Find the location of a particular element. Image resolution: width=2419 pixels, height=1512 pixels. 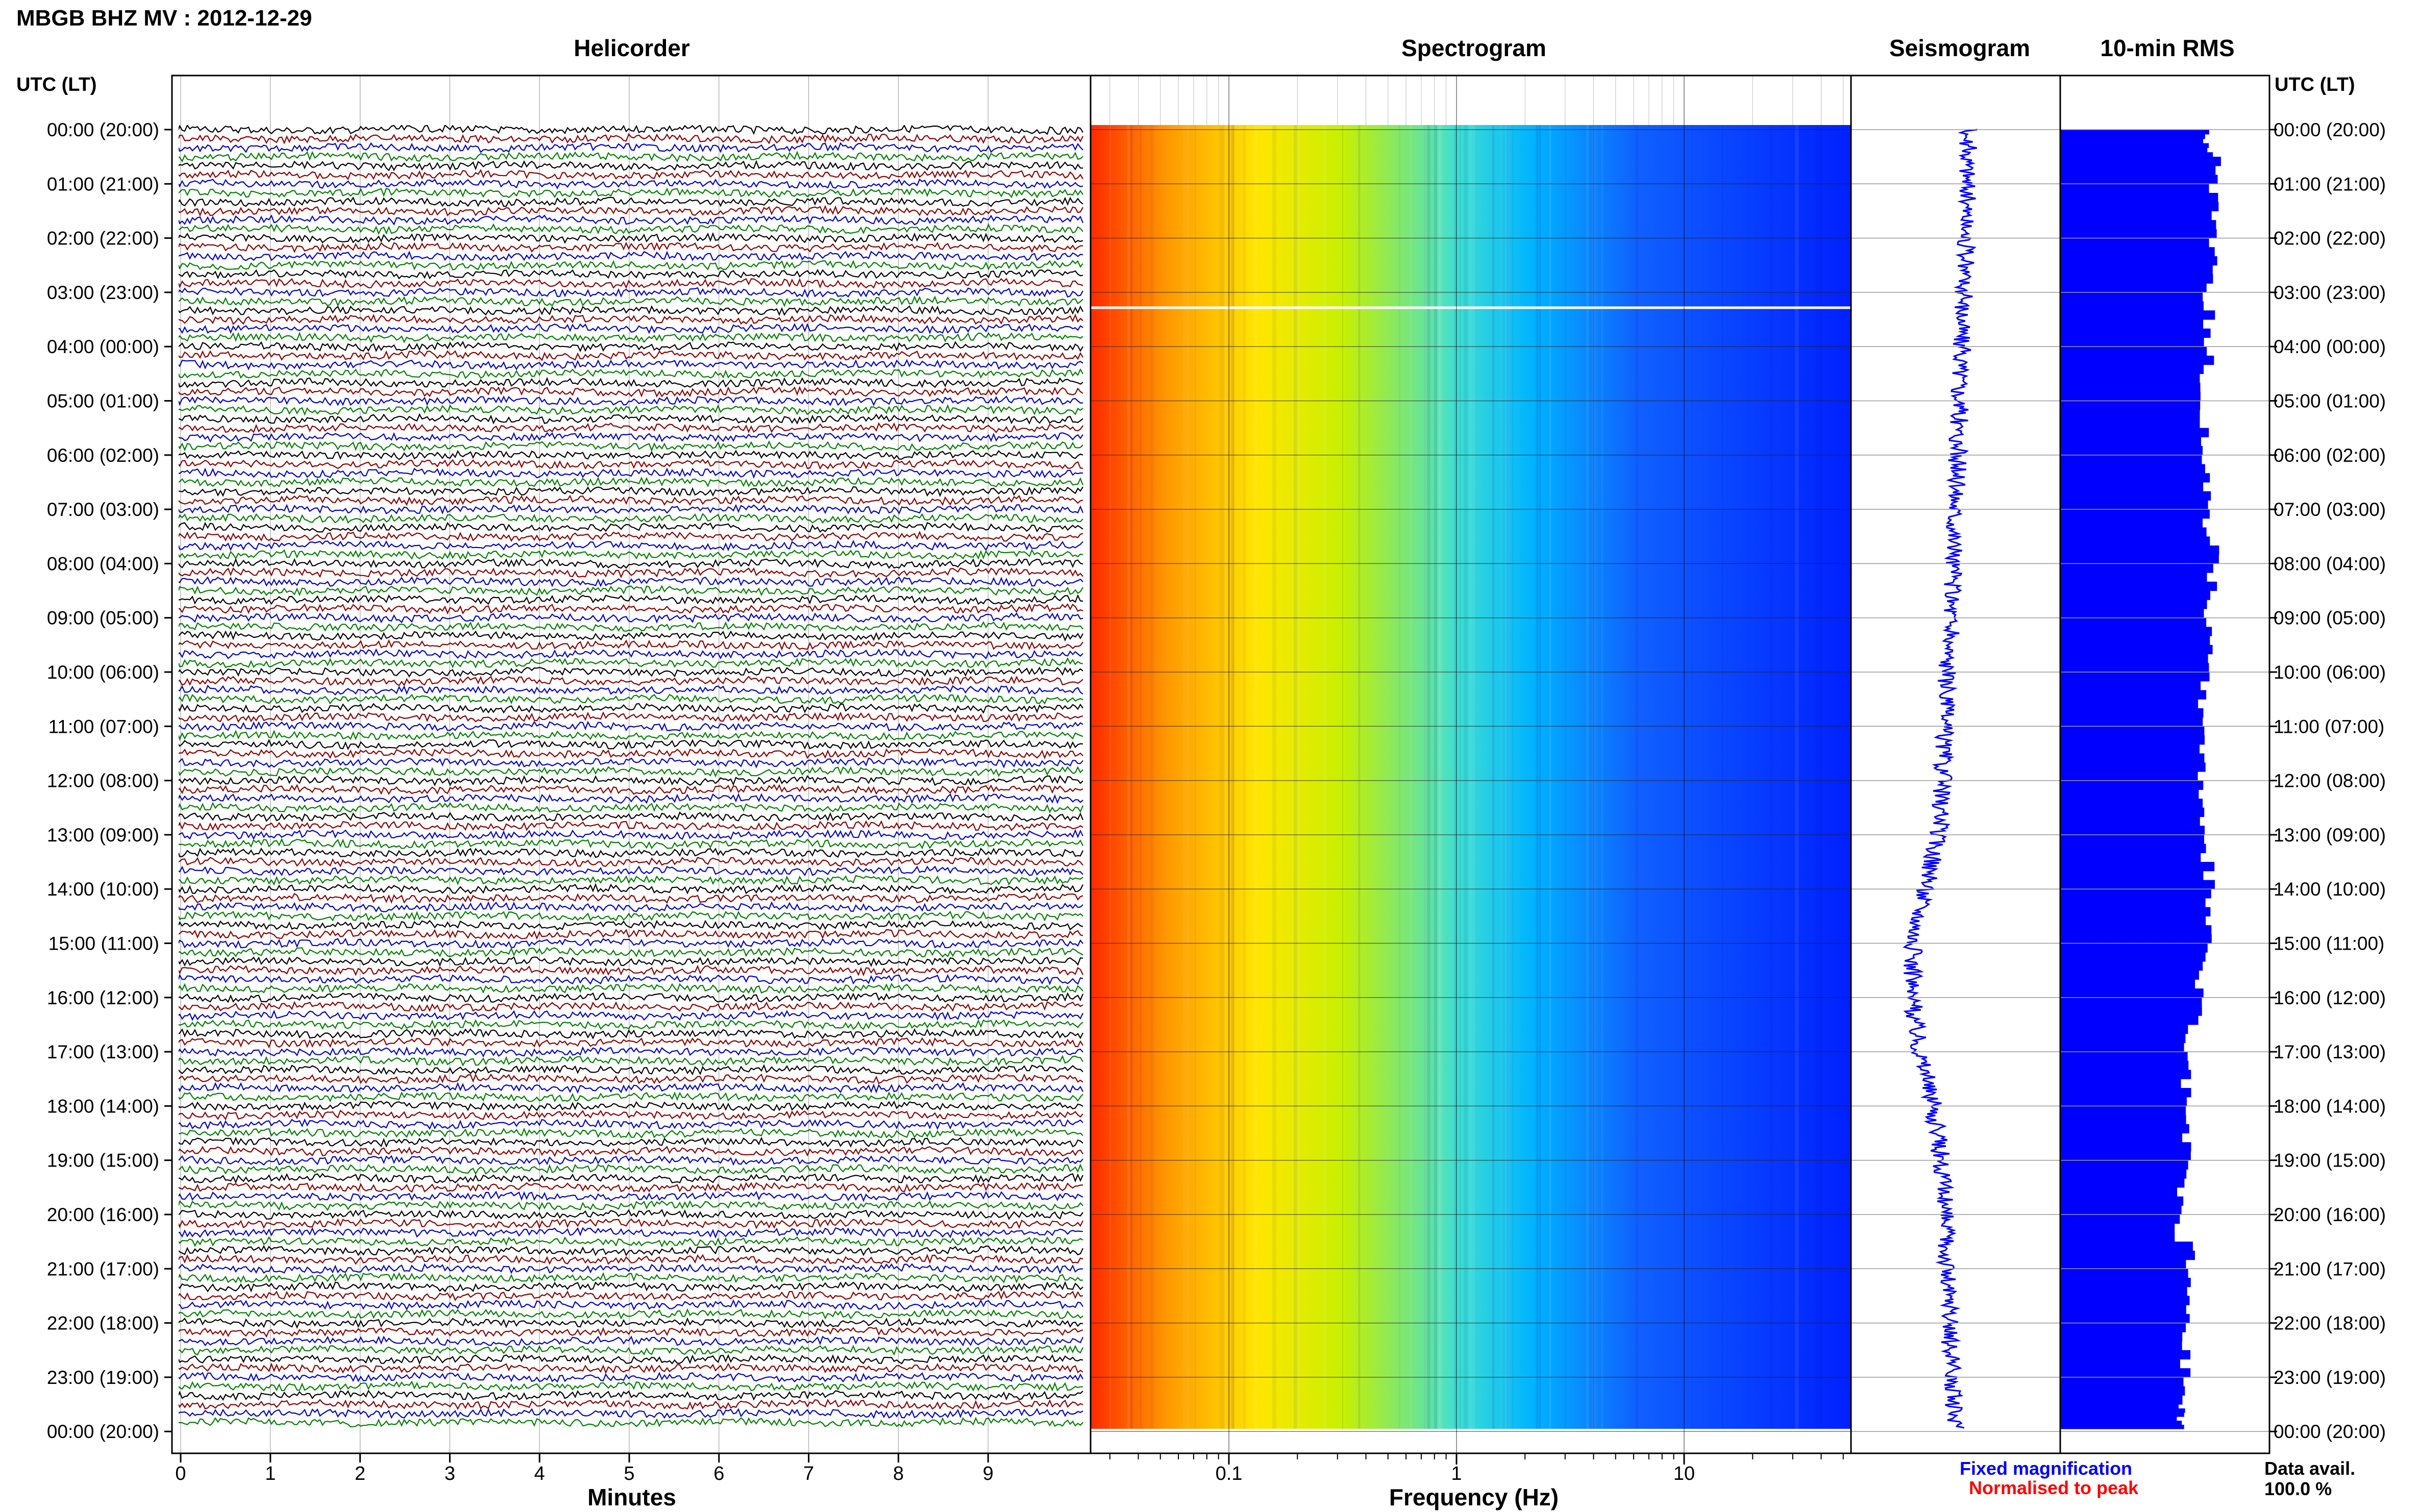

minute-tick-label: 9 is located at coordinates (988, 1473).